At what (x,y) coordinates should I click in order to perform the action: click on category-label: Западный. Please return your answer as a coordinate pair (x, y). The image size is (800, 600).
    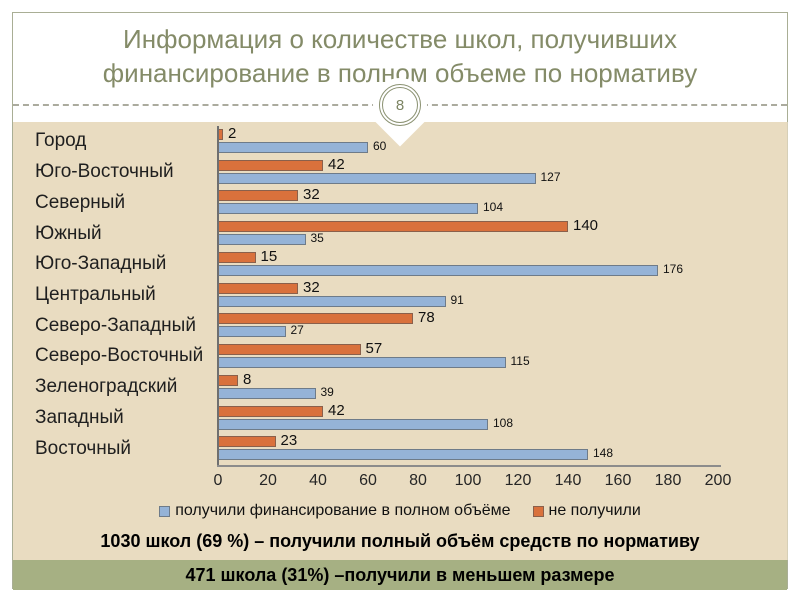
    Looking at the image, I should click on (79, 417).